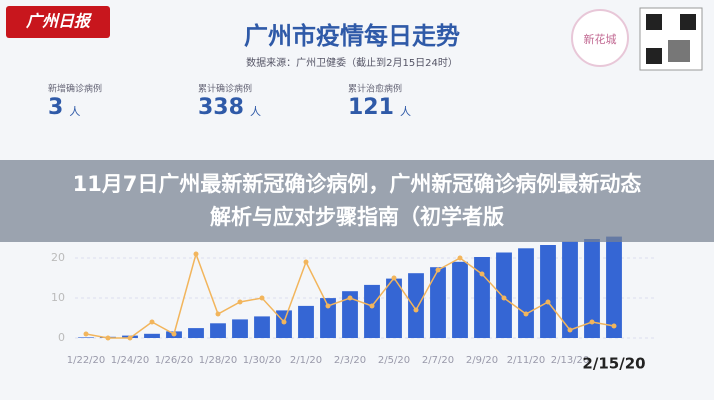 Image resolution: width=714 pixels, height=400 pixels. What do you see at coordinates (58, 297) in the screenshot?
I see `y-tick-label: 10` at bounding box center [58, 297].